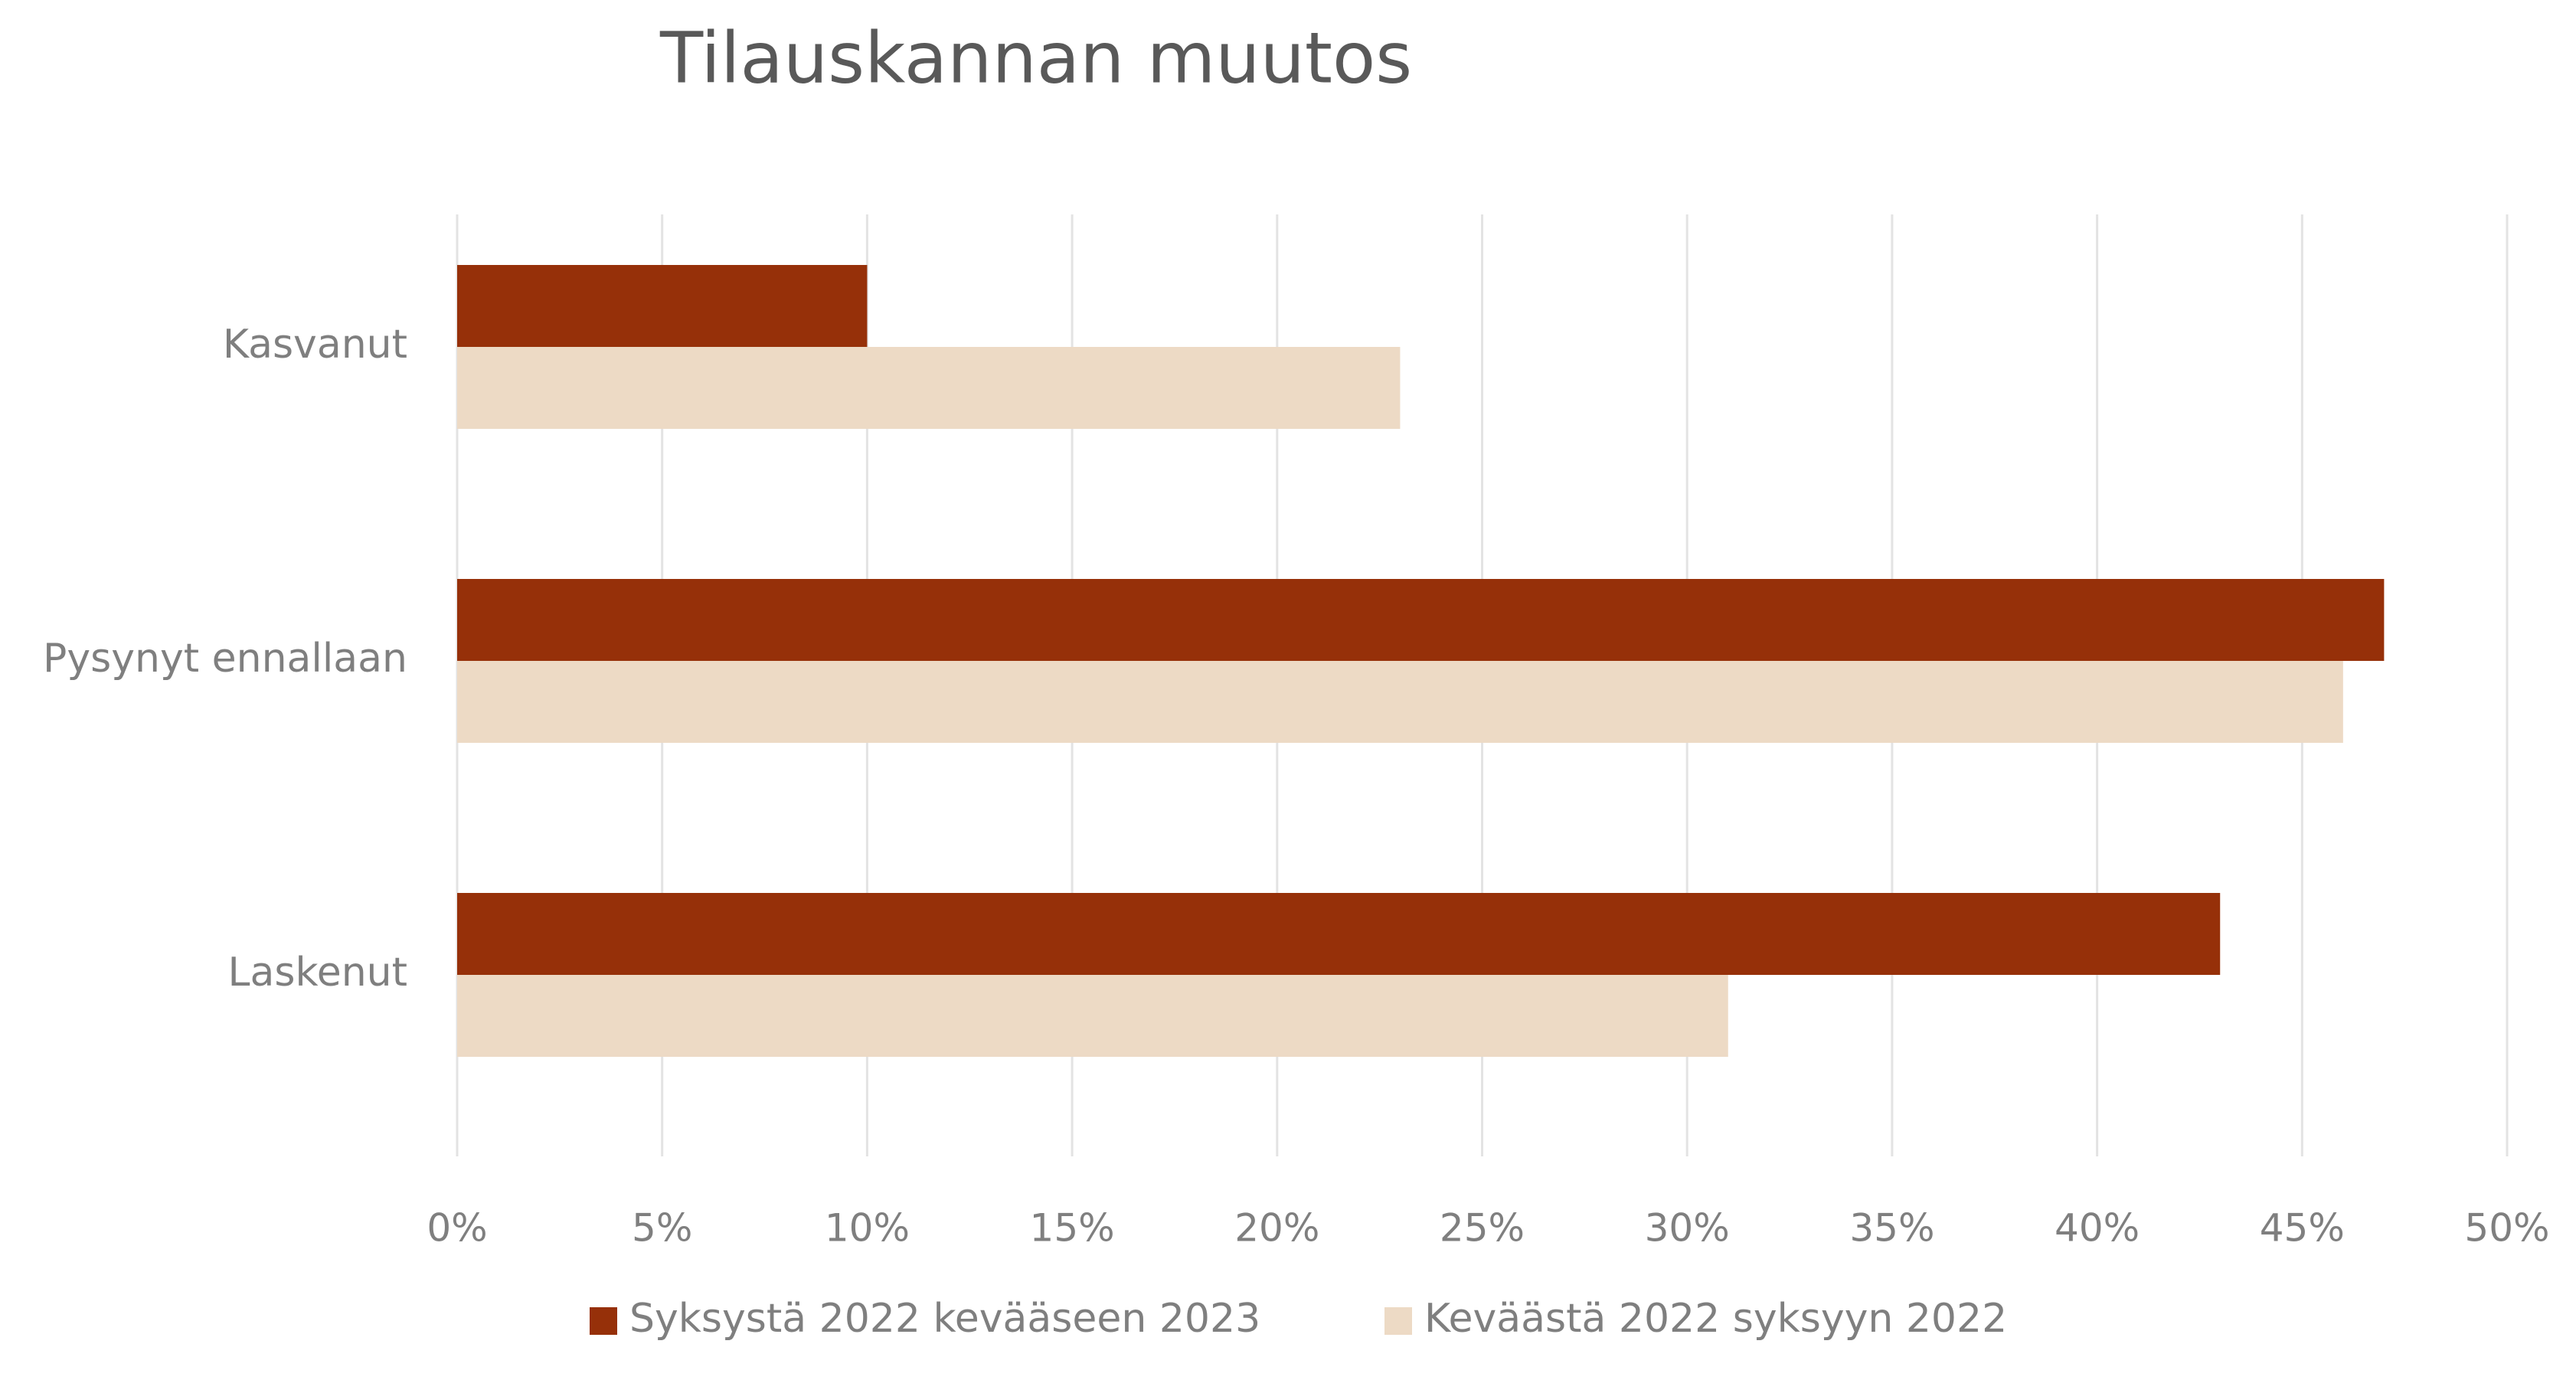  Describe the element at coordinates (317, 973) in the screenshot. I see `y-tick-label: Laskenut` at that location.